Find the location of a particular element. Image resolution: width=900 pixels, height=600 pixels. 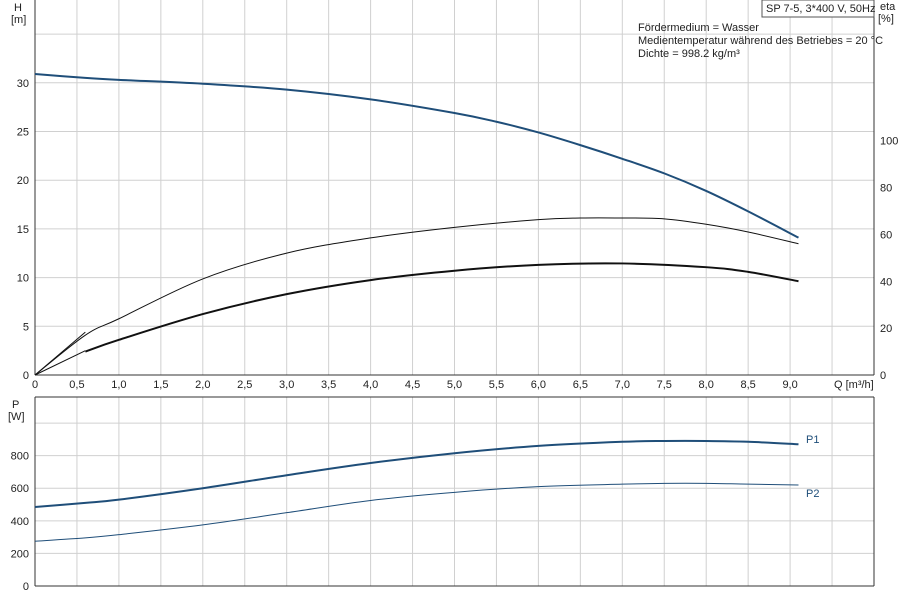

right-y-tick-label: 20 is located at coordinates (886, 329).